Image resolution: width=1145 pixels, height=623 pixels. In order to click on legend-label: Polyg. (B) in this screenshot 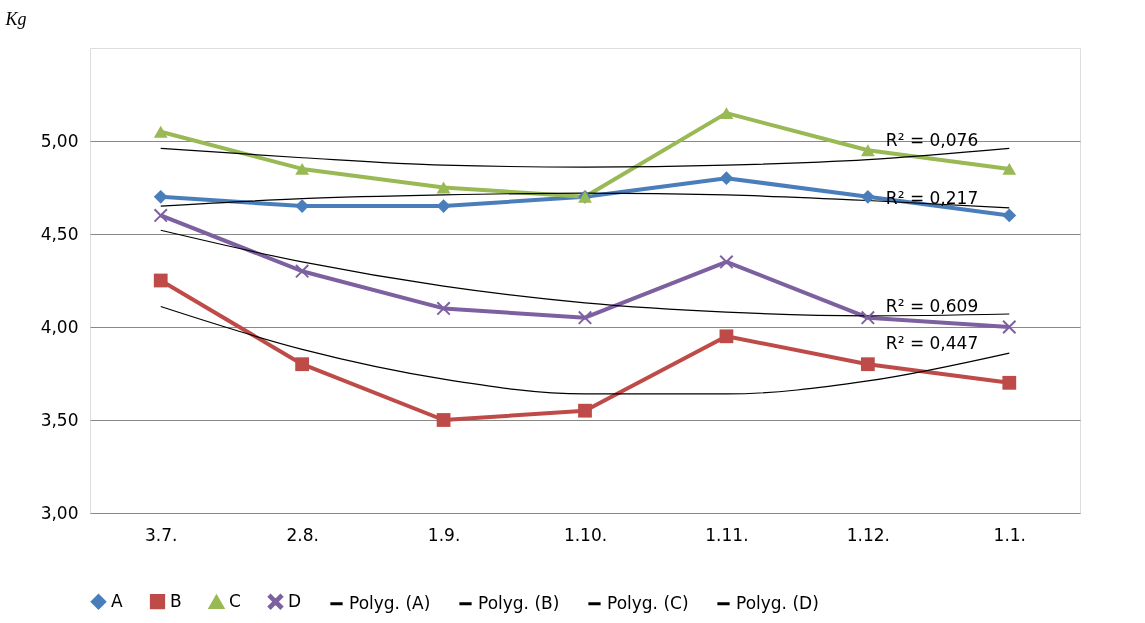, I will do `click(519, 602)`.